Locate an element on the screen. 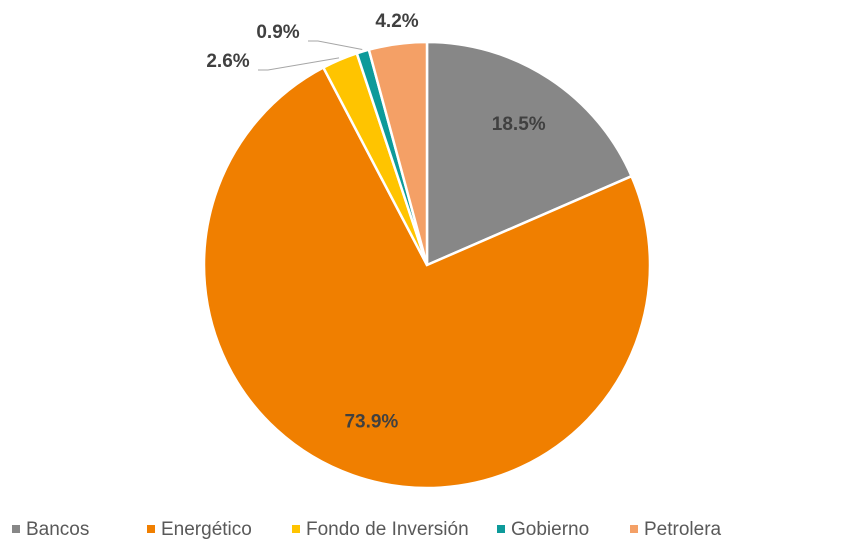  value-label: 0.9% is located at coordinates (277, 32).